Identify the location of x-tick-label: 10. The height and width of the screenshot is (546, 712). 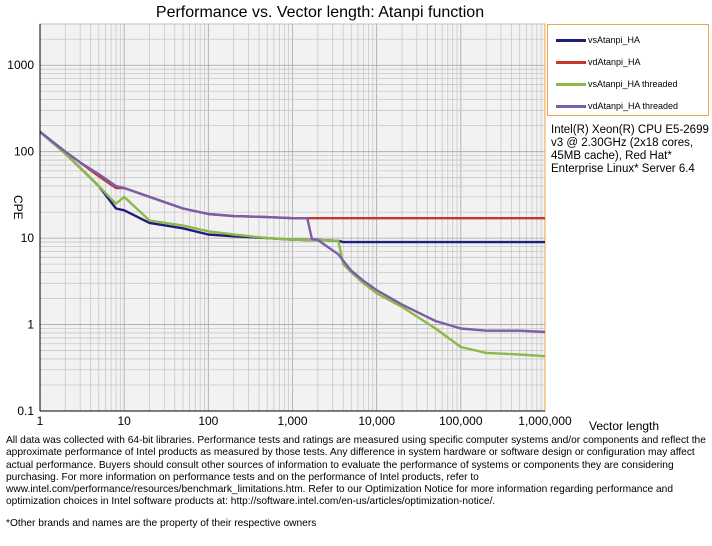
(124, 421).